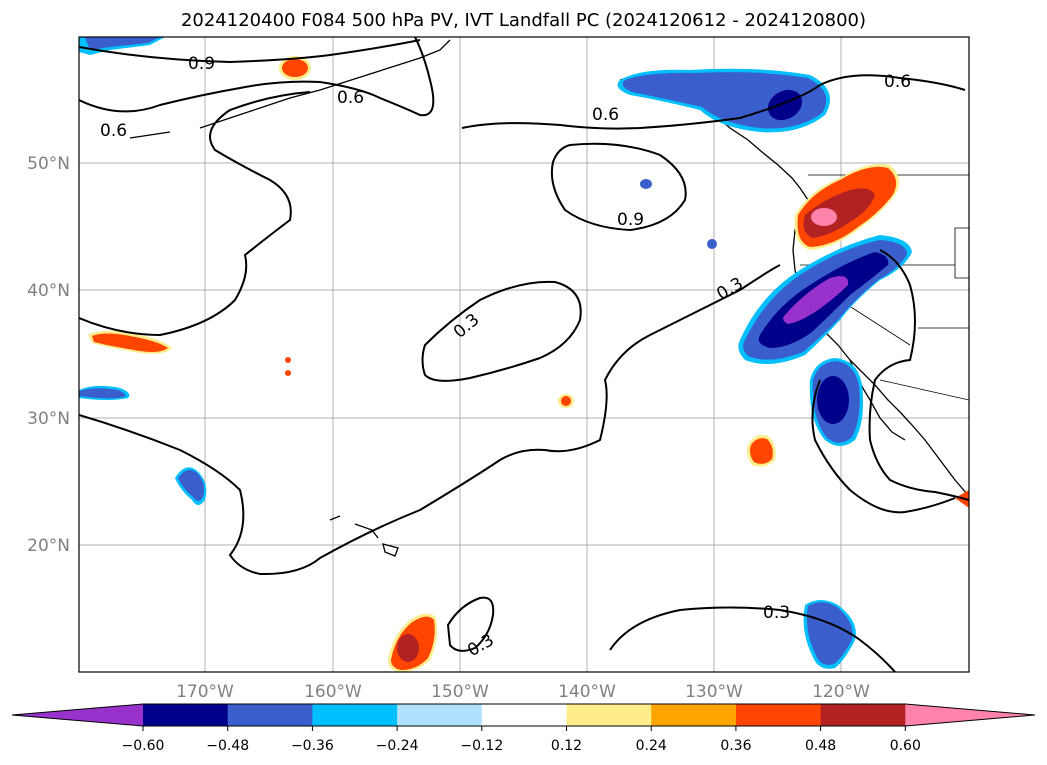 Image resolution: width=1047 pixels, height=765 pixels. Describe the element at coordinates (77, 715) in the screenshot. I see `colorbar-extend-left` at that location.